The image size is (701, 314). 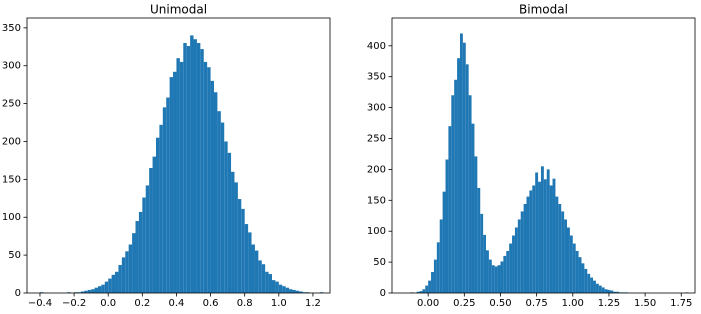 What do you see at coordinates (279, 303) in the screenshot?
I see `x-tick-label: 1.0` at bounding box center [279, 303].